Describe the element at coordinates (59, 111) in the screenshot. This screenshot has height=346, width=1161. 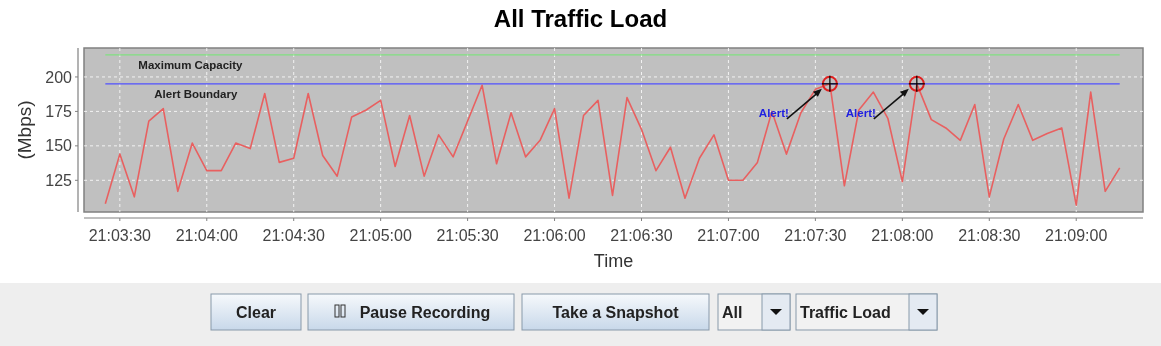
I see `y-tick-label: 175` at that location.